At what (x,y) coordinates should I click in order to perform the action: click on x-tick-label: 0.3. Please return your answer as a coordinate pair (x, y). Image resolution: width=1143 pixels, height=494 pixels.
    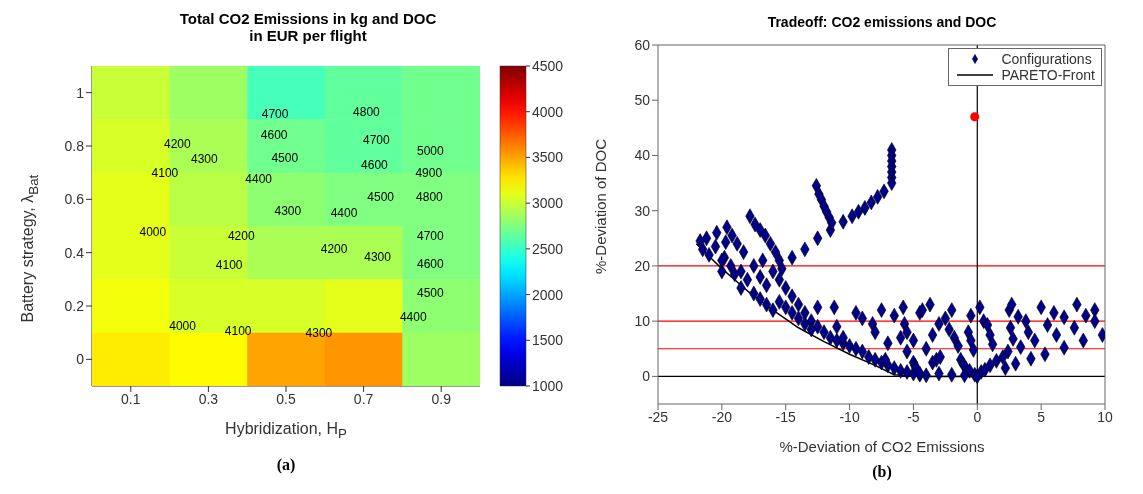
    Looking at the image, I should click on (208, 398).